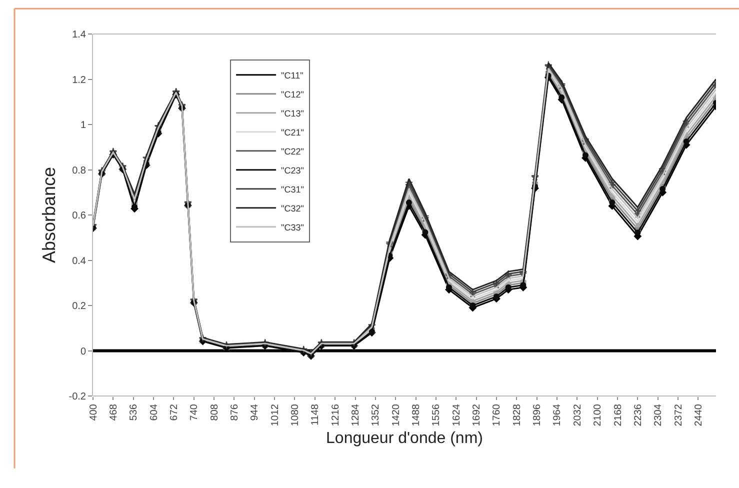  Describe the element at coordinates (174, 412) in the screenshot. I see `x-tick-label: 672` at that location.